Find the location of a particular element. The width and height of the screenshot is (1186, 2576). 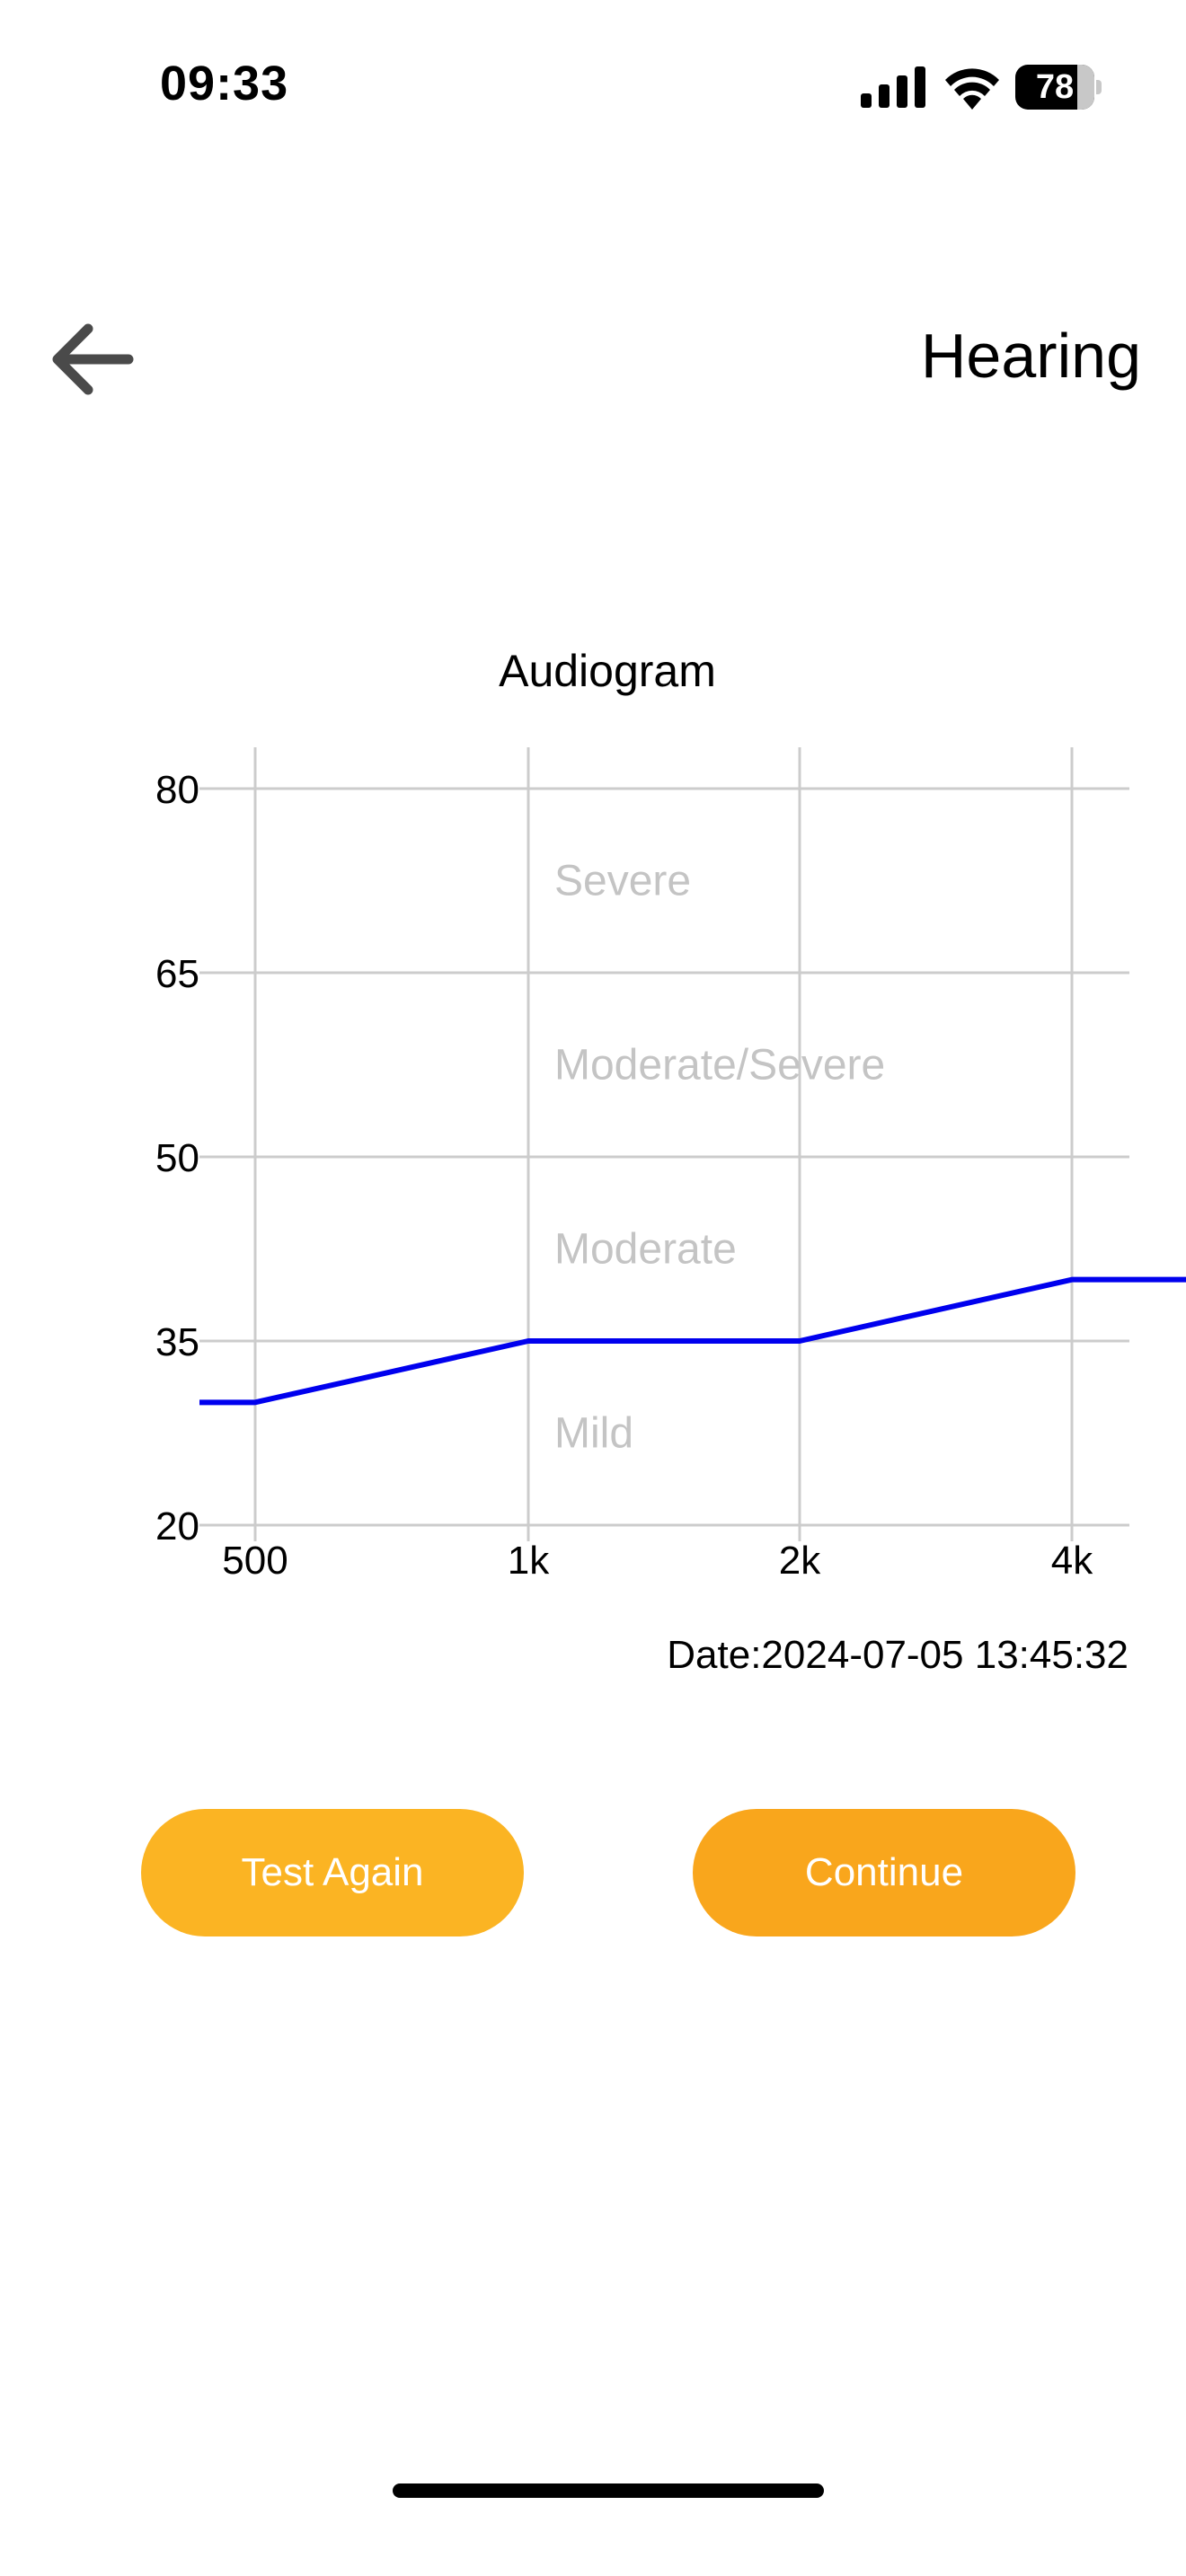

arrow-left-icon is located at coordinates (93, 359).